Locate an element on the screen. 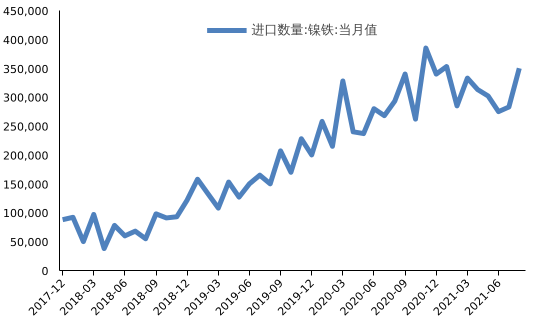 This screenshot has width=550, height=322. y-tick-label: 150,000 is located at coordinates (26, 185).